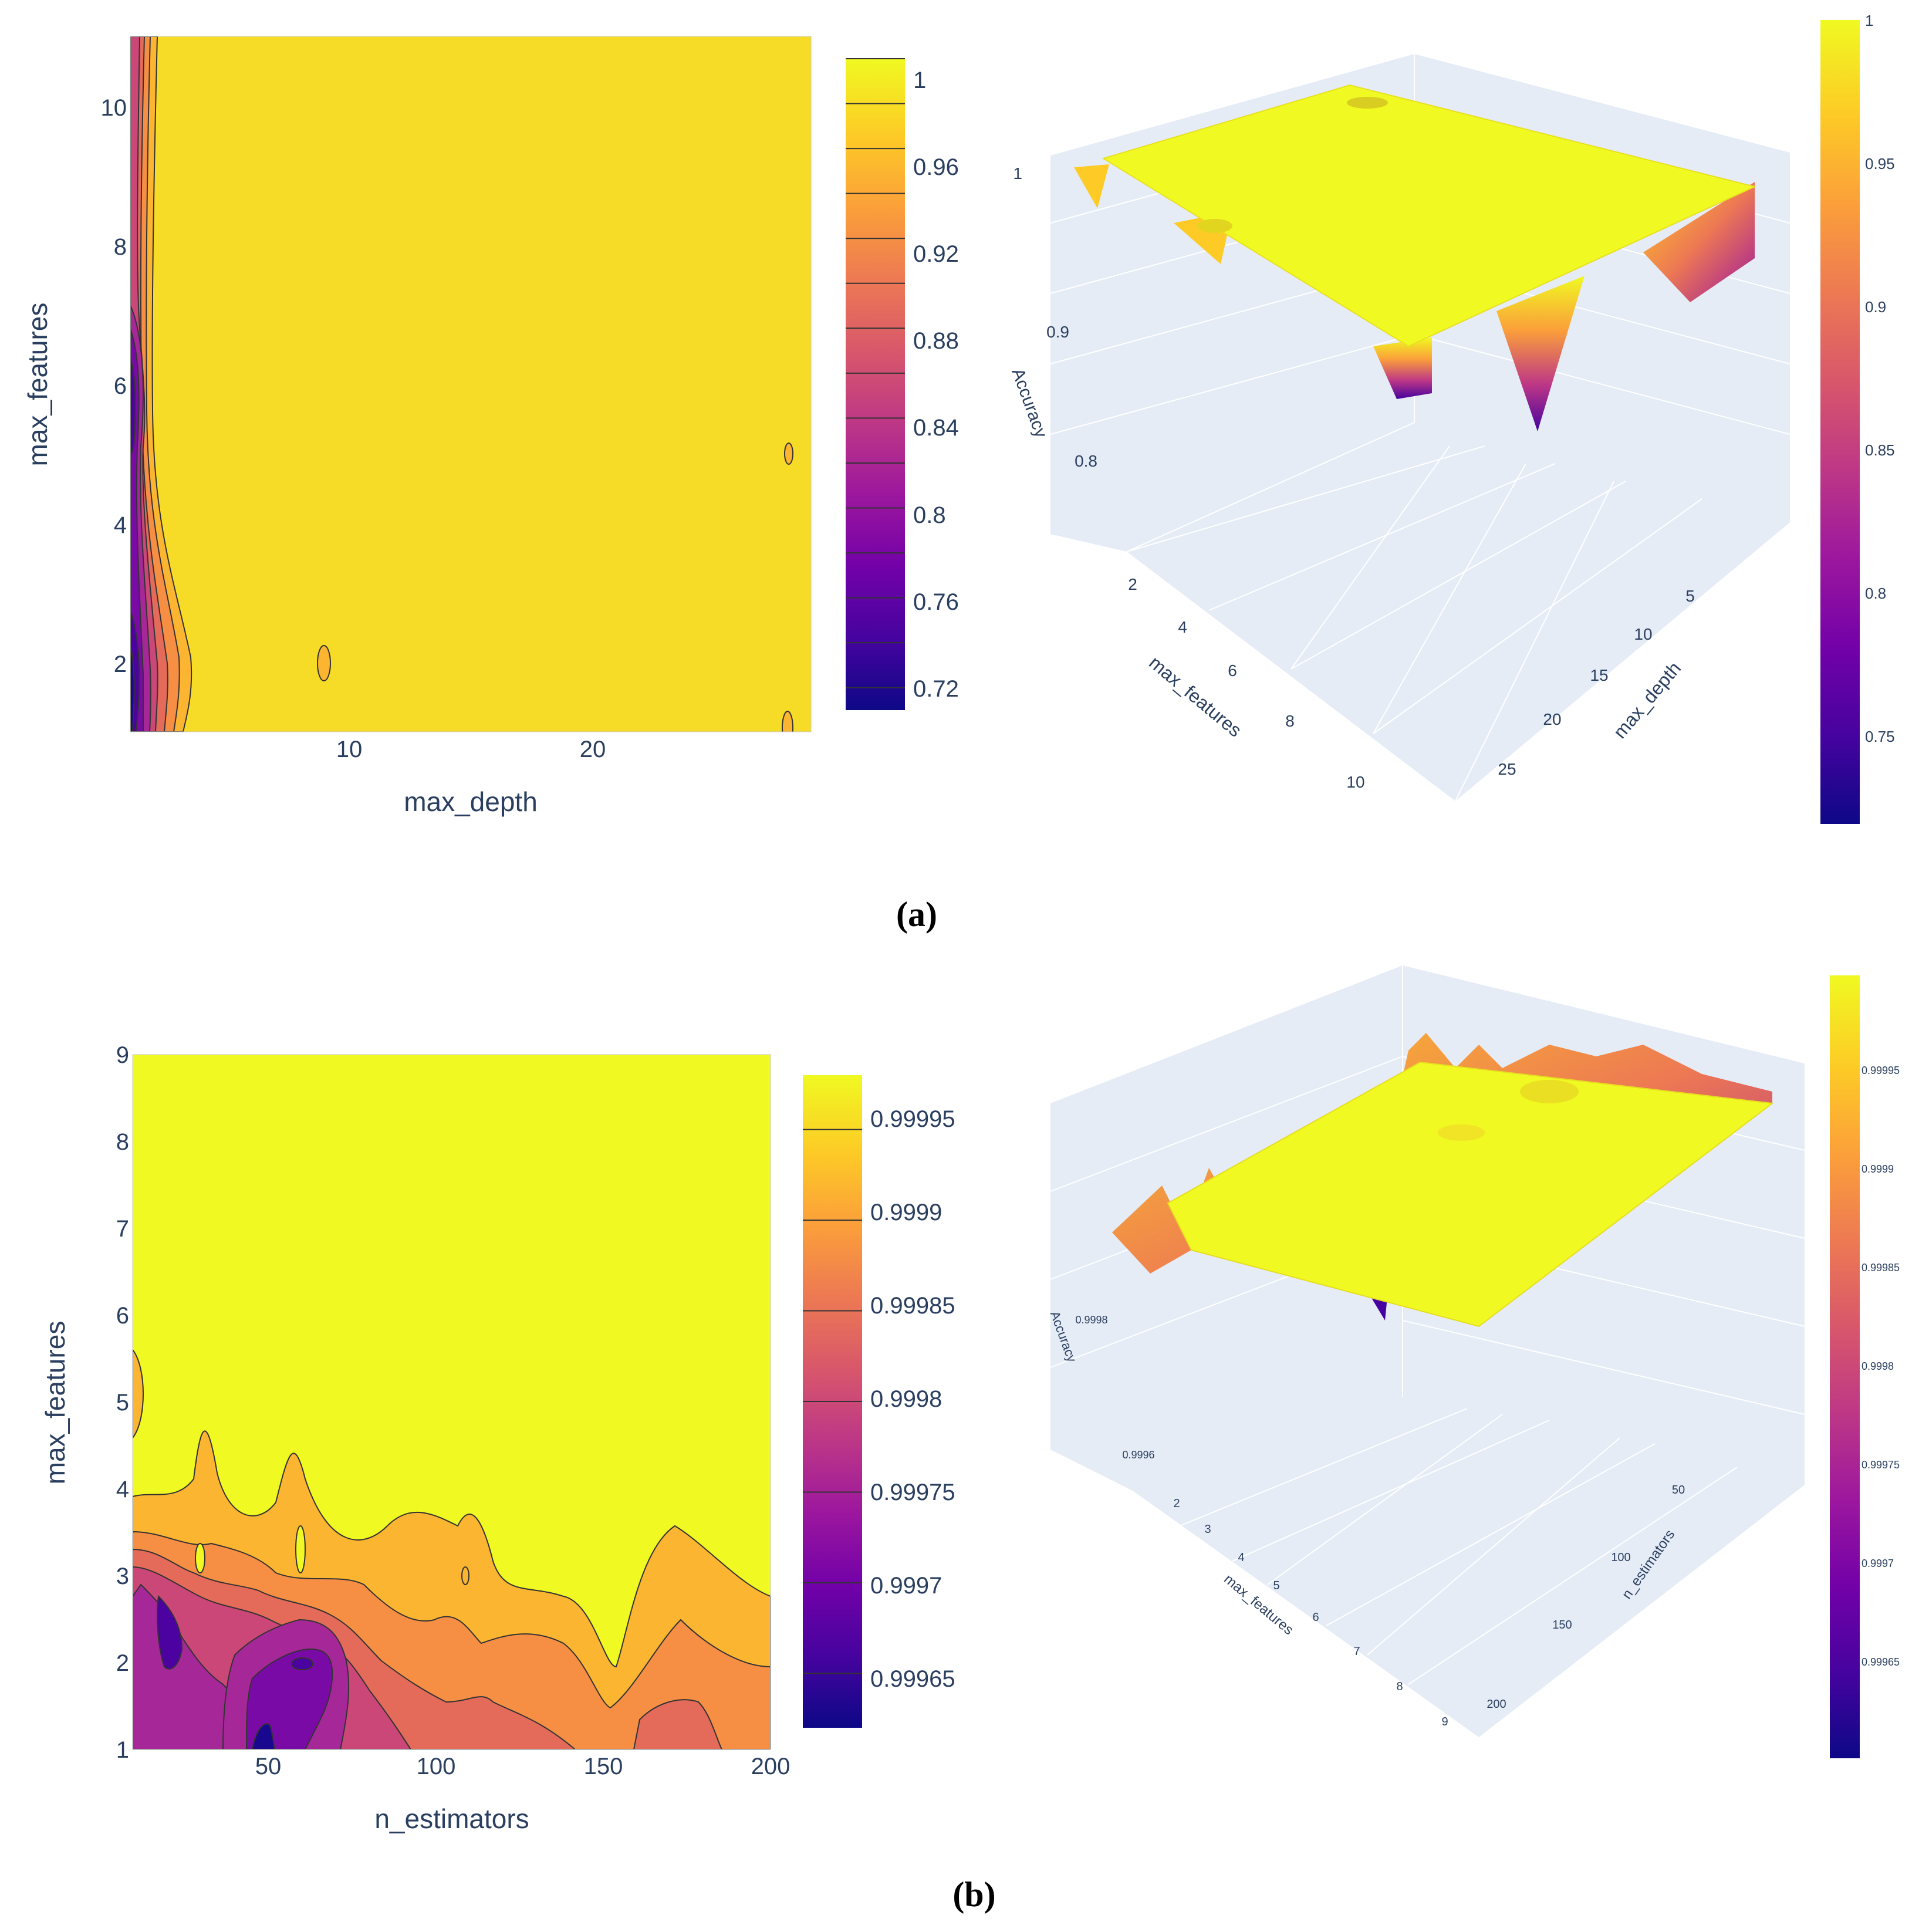 The image size is (1929, 1932). I want to click on surface-a-zlabel: Accuracy, so click(1029, 403).